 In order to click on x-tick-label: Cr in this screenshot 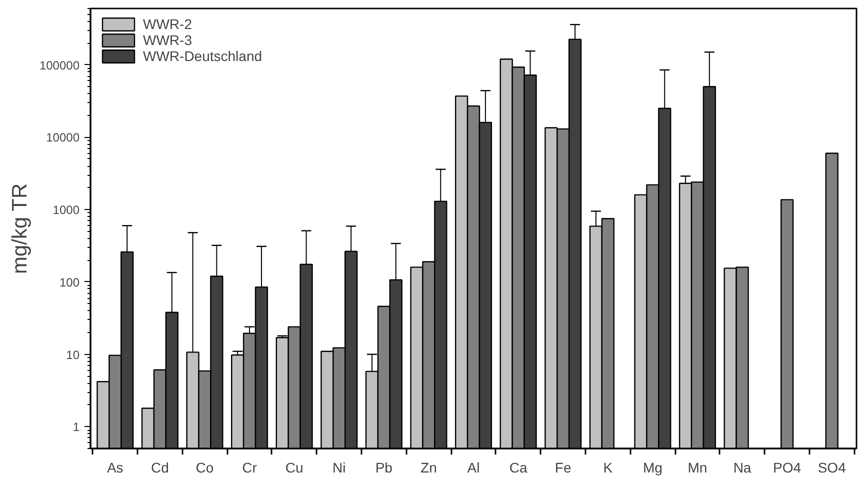, I will do `click(250, 468)`.